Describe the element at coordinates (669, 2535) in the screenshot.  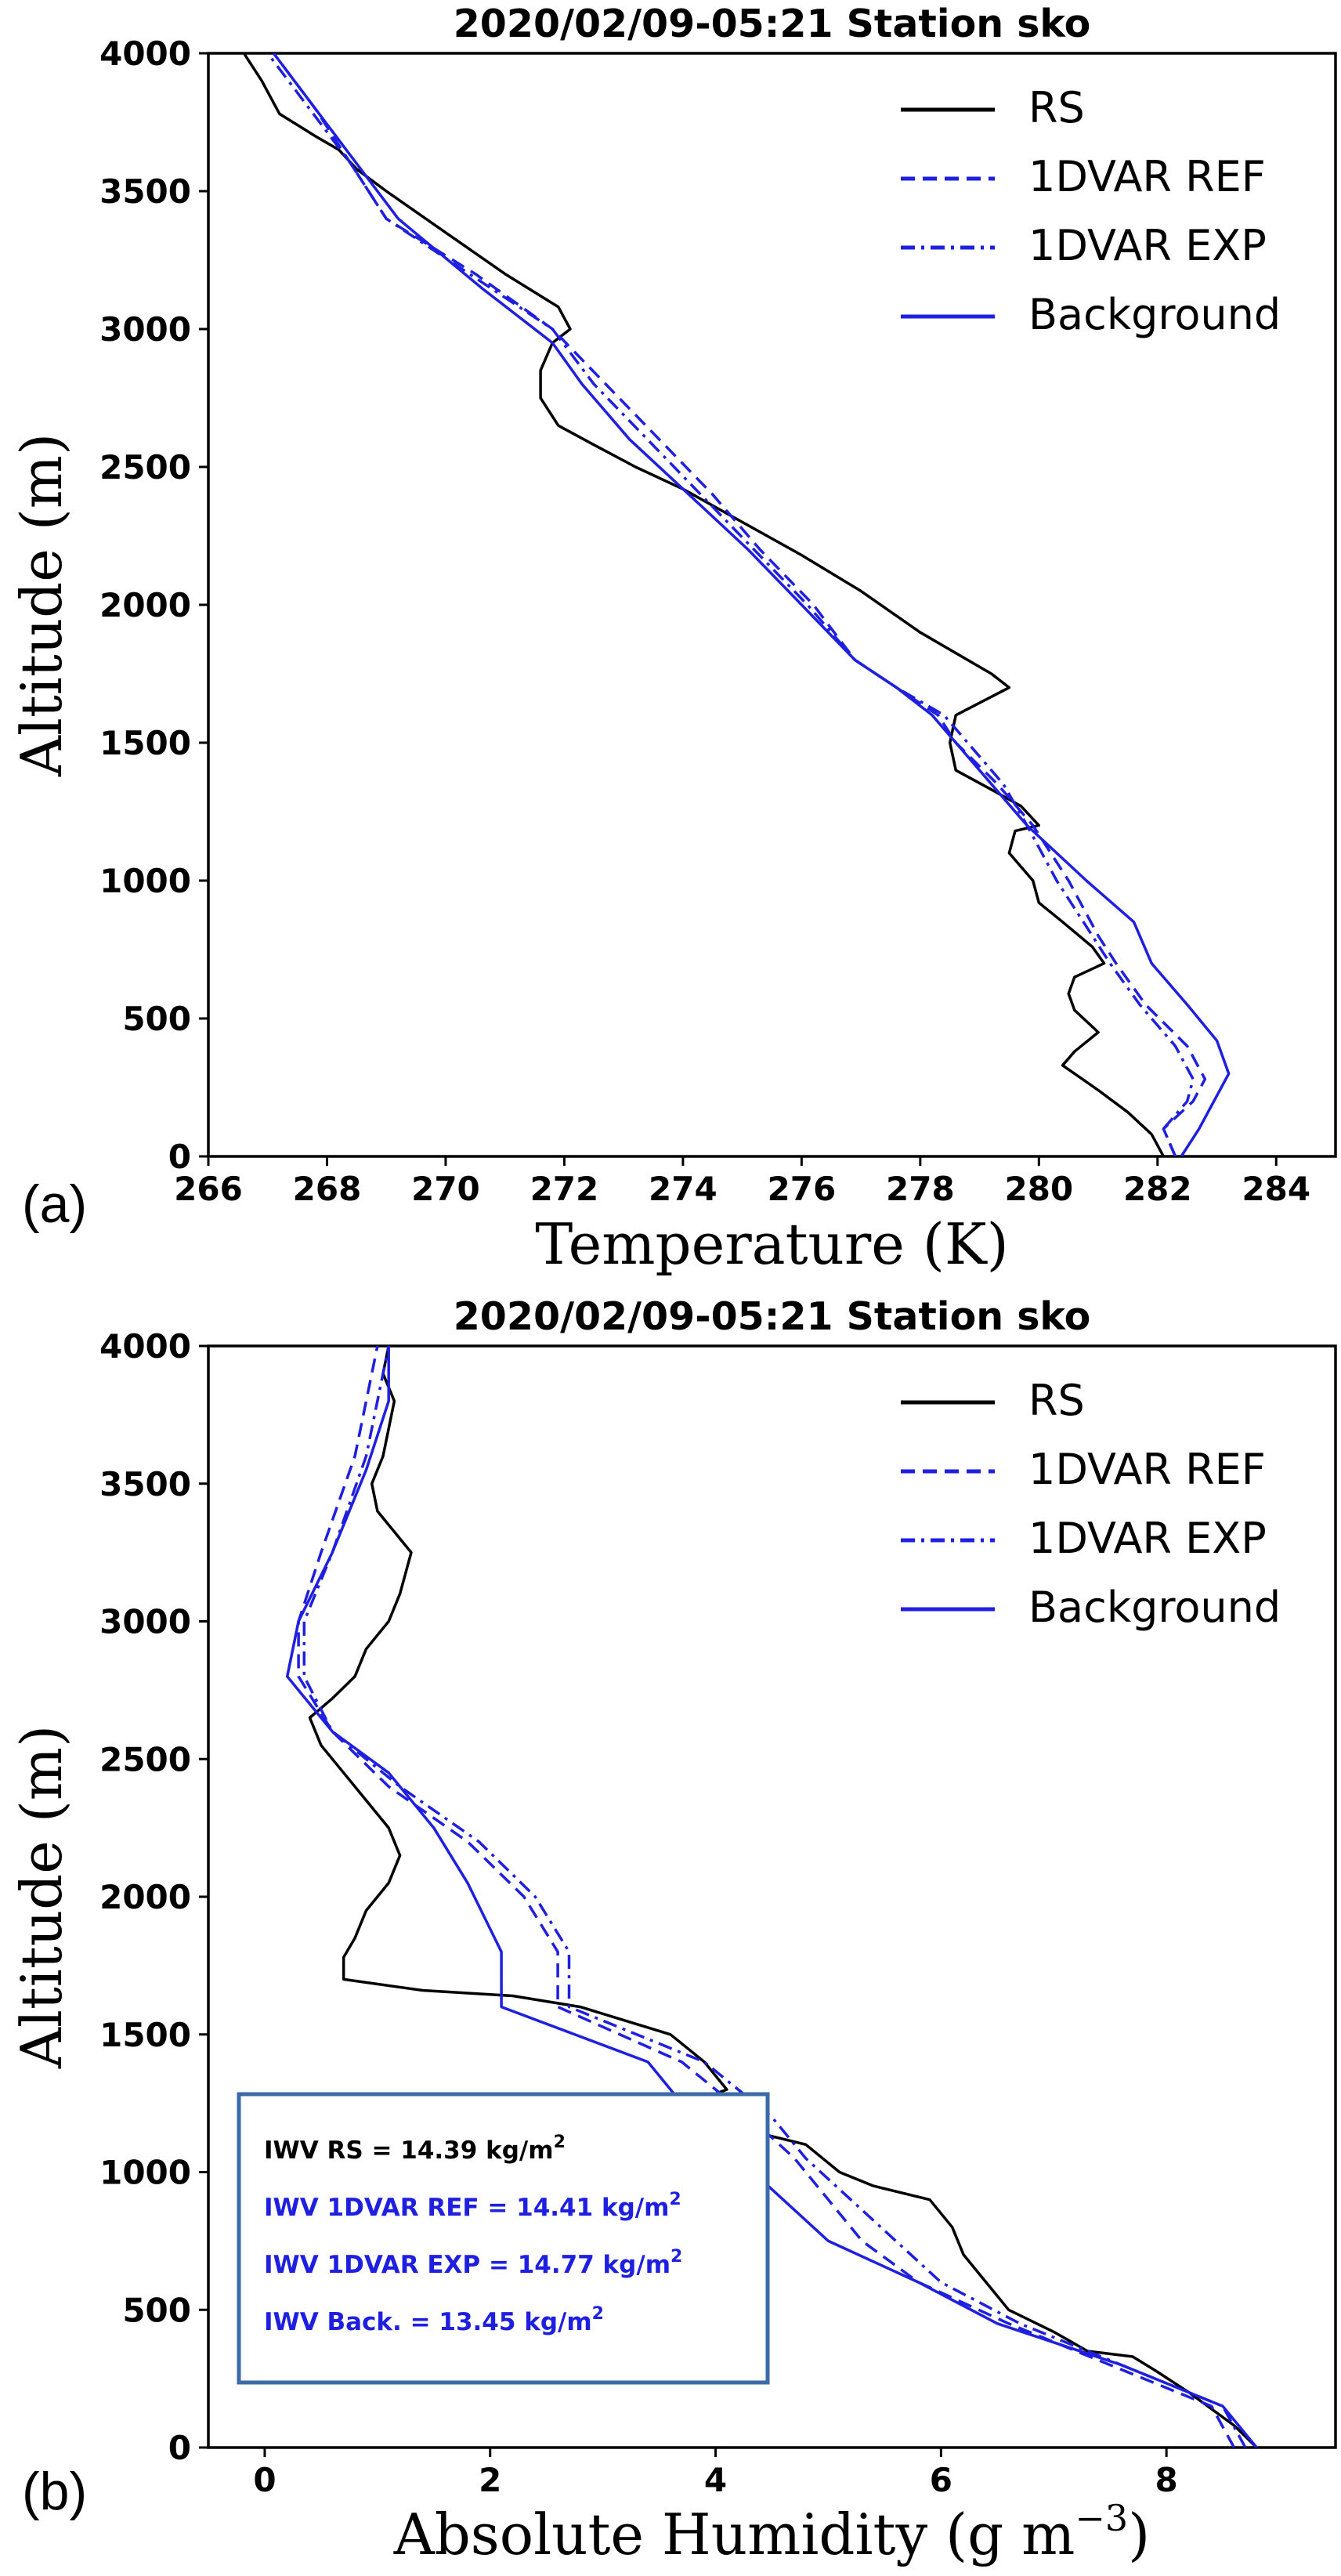
I see `x-axis-label-text: Absolute Humidity` at that location.